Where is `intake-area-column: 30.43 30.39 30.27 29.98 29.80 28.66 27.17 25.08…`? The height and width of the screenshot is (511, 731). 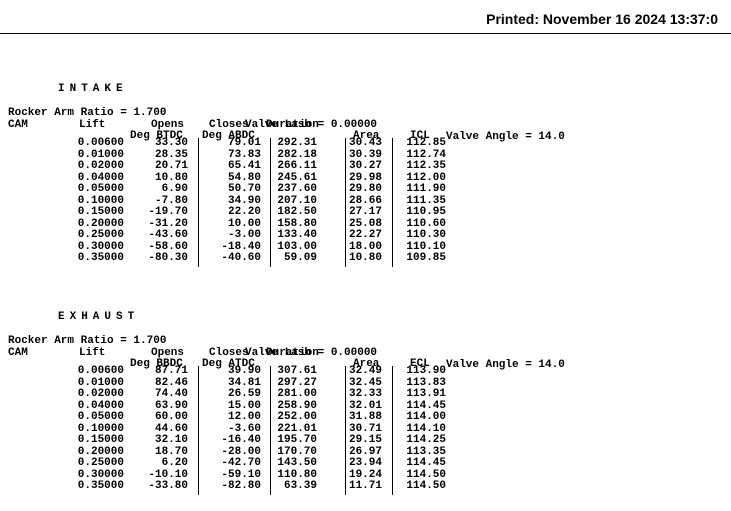
intake-area-column: 30.43 30.39 30.27 29.98 29.80 28.66 27.17 25.08… is located at coordinates (342, 201).